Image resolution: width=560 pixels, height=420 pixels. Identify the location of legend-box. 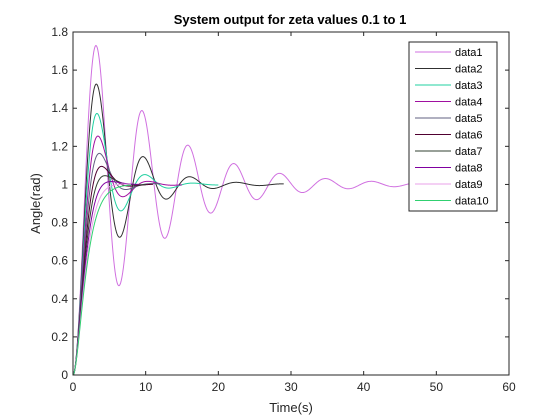
(453, 126).